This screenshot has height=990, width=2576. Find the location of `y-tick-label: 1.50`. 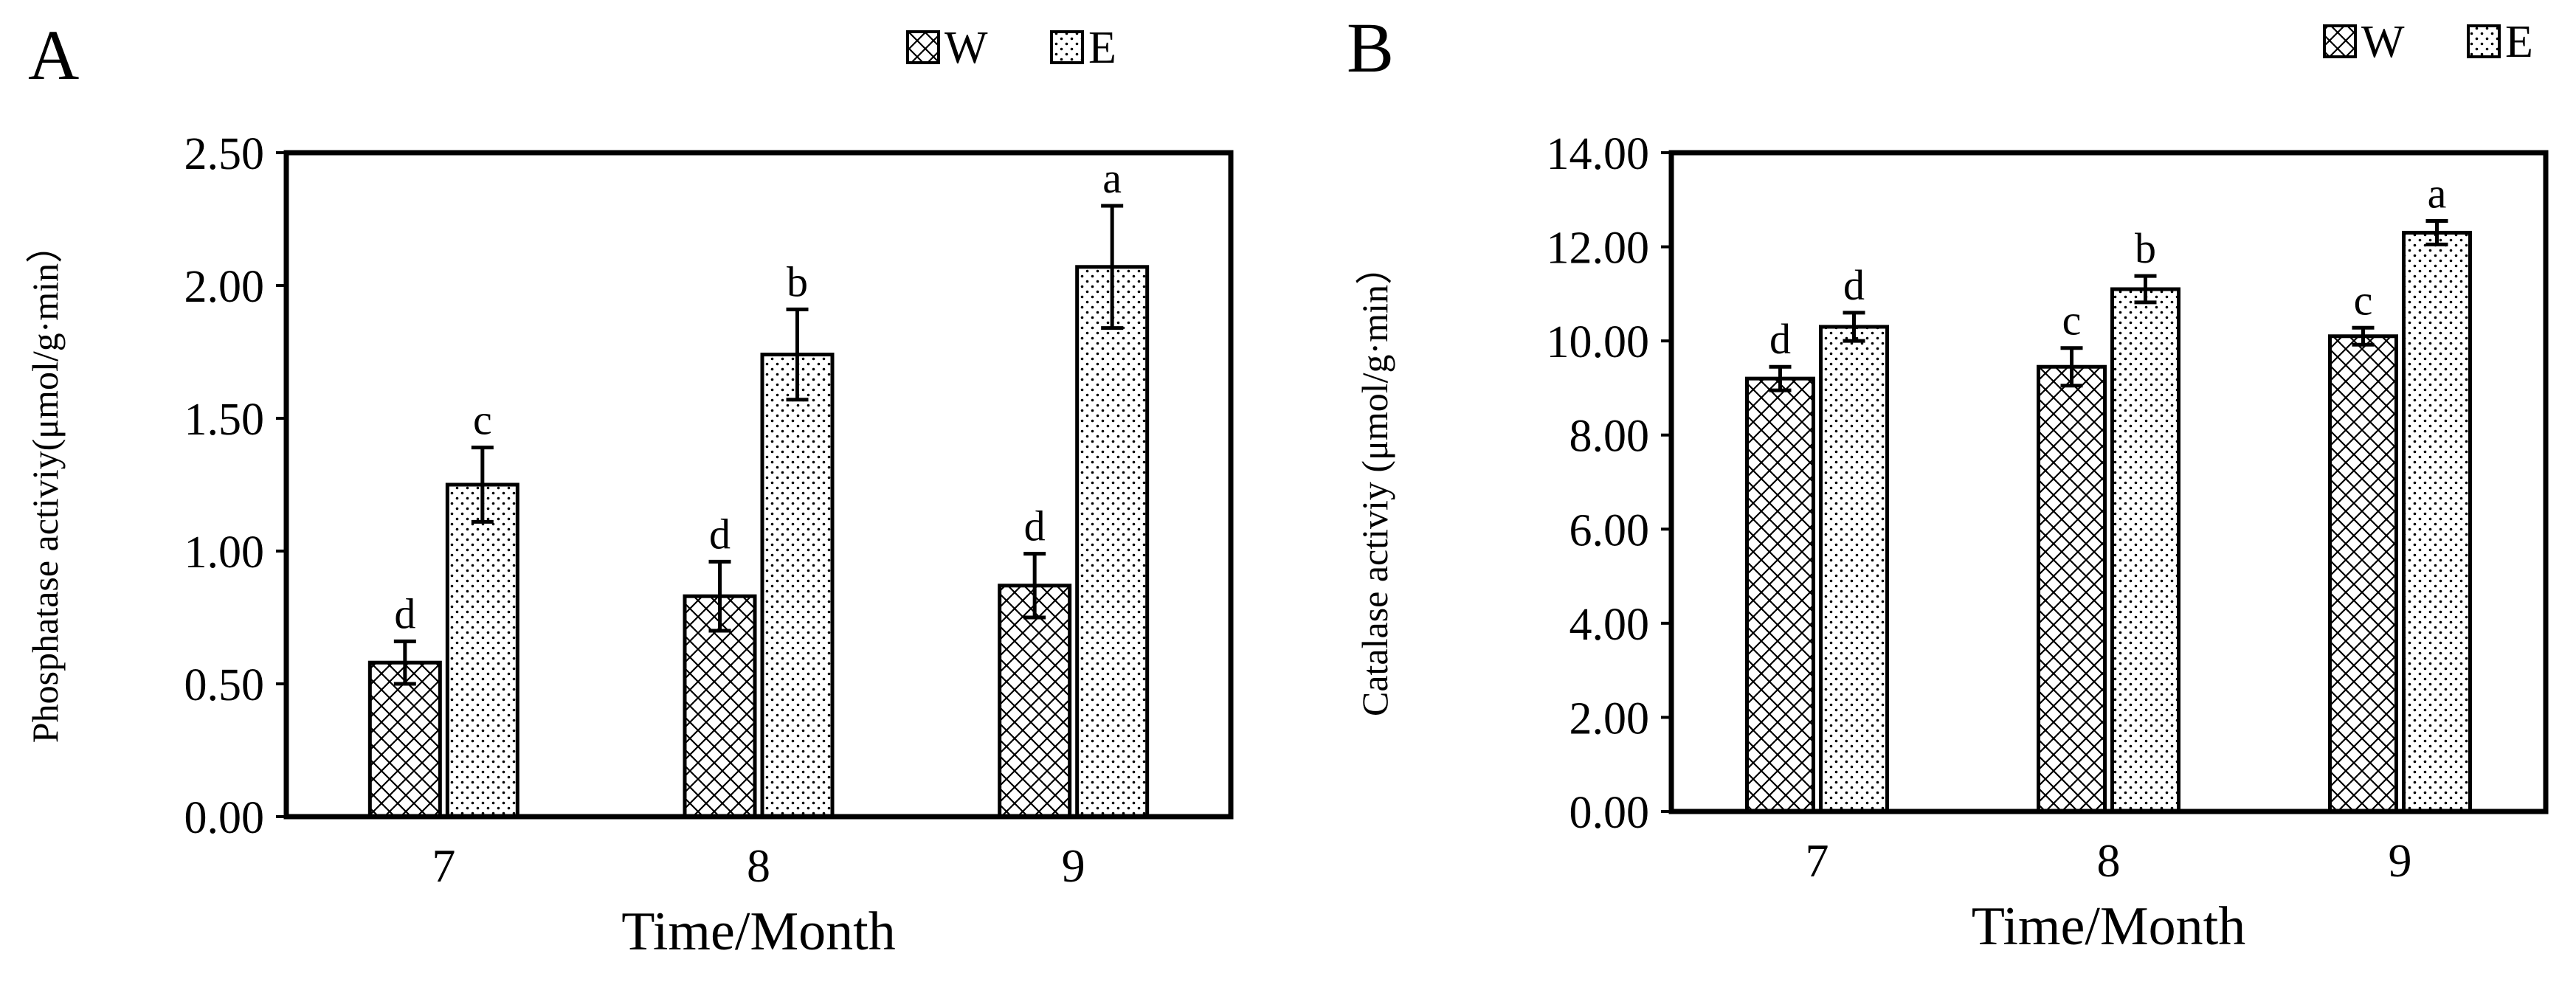

y-tick-label: 1.50 is located at coordinates (224, 420).